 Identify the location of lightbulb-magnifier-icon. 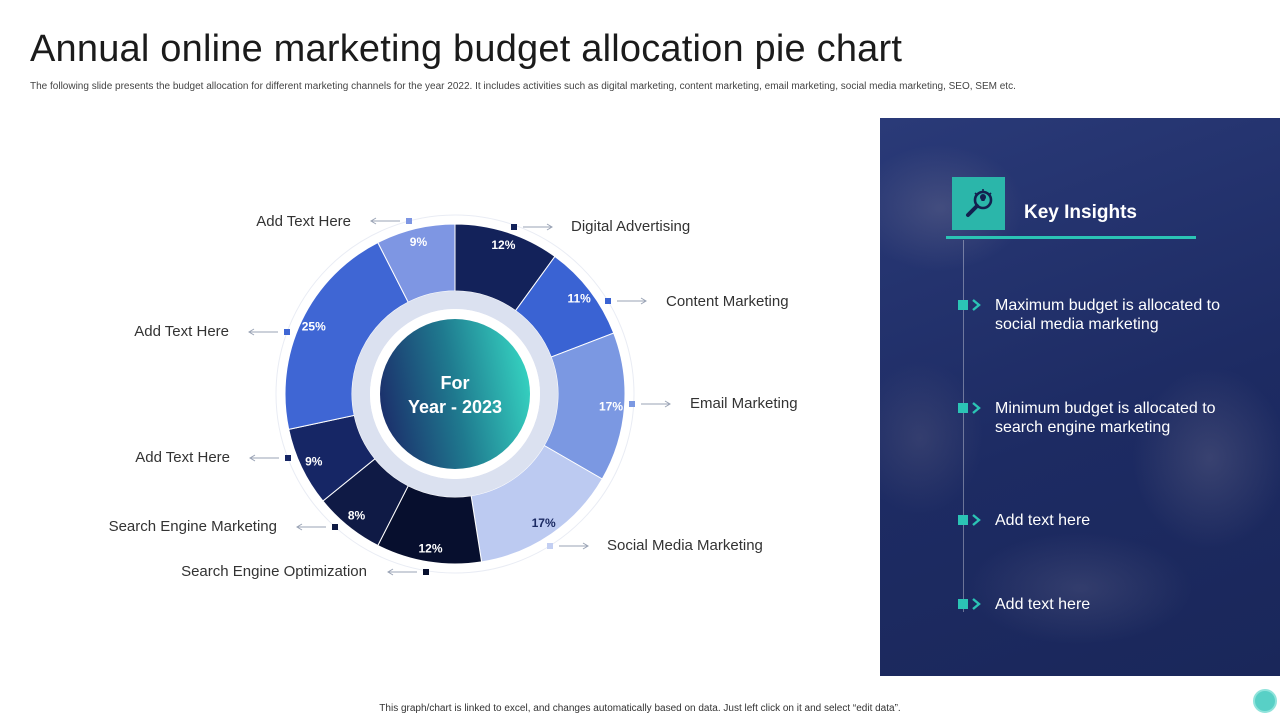
(978, 203).